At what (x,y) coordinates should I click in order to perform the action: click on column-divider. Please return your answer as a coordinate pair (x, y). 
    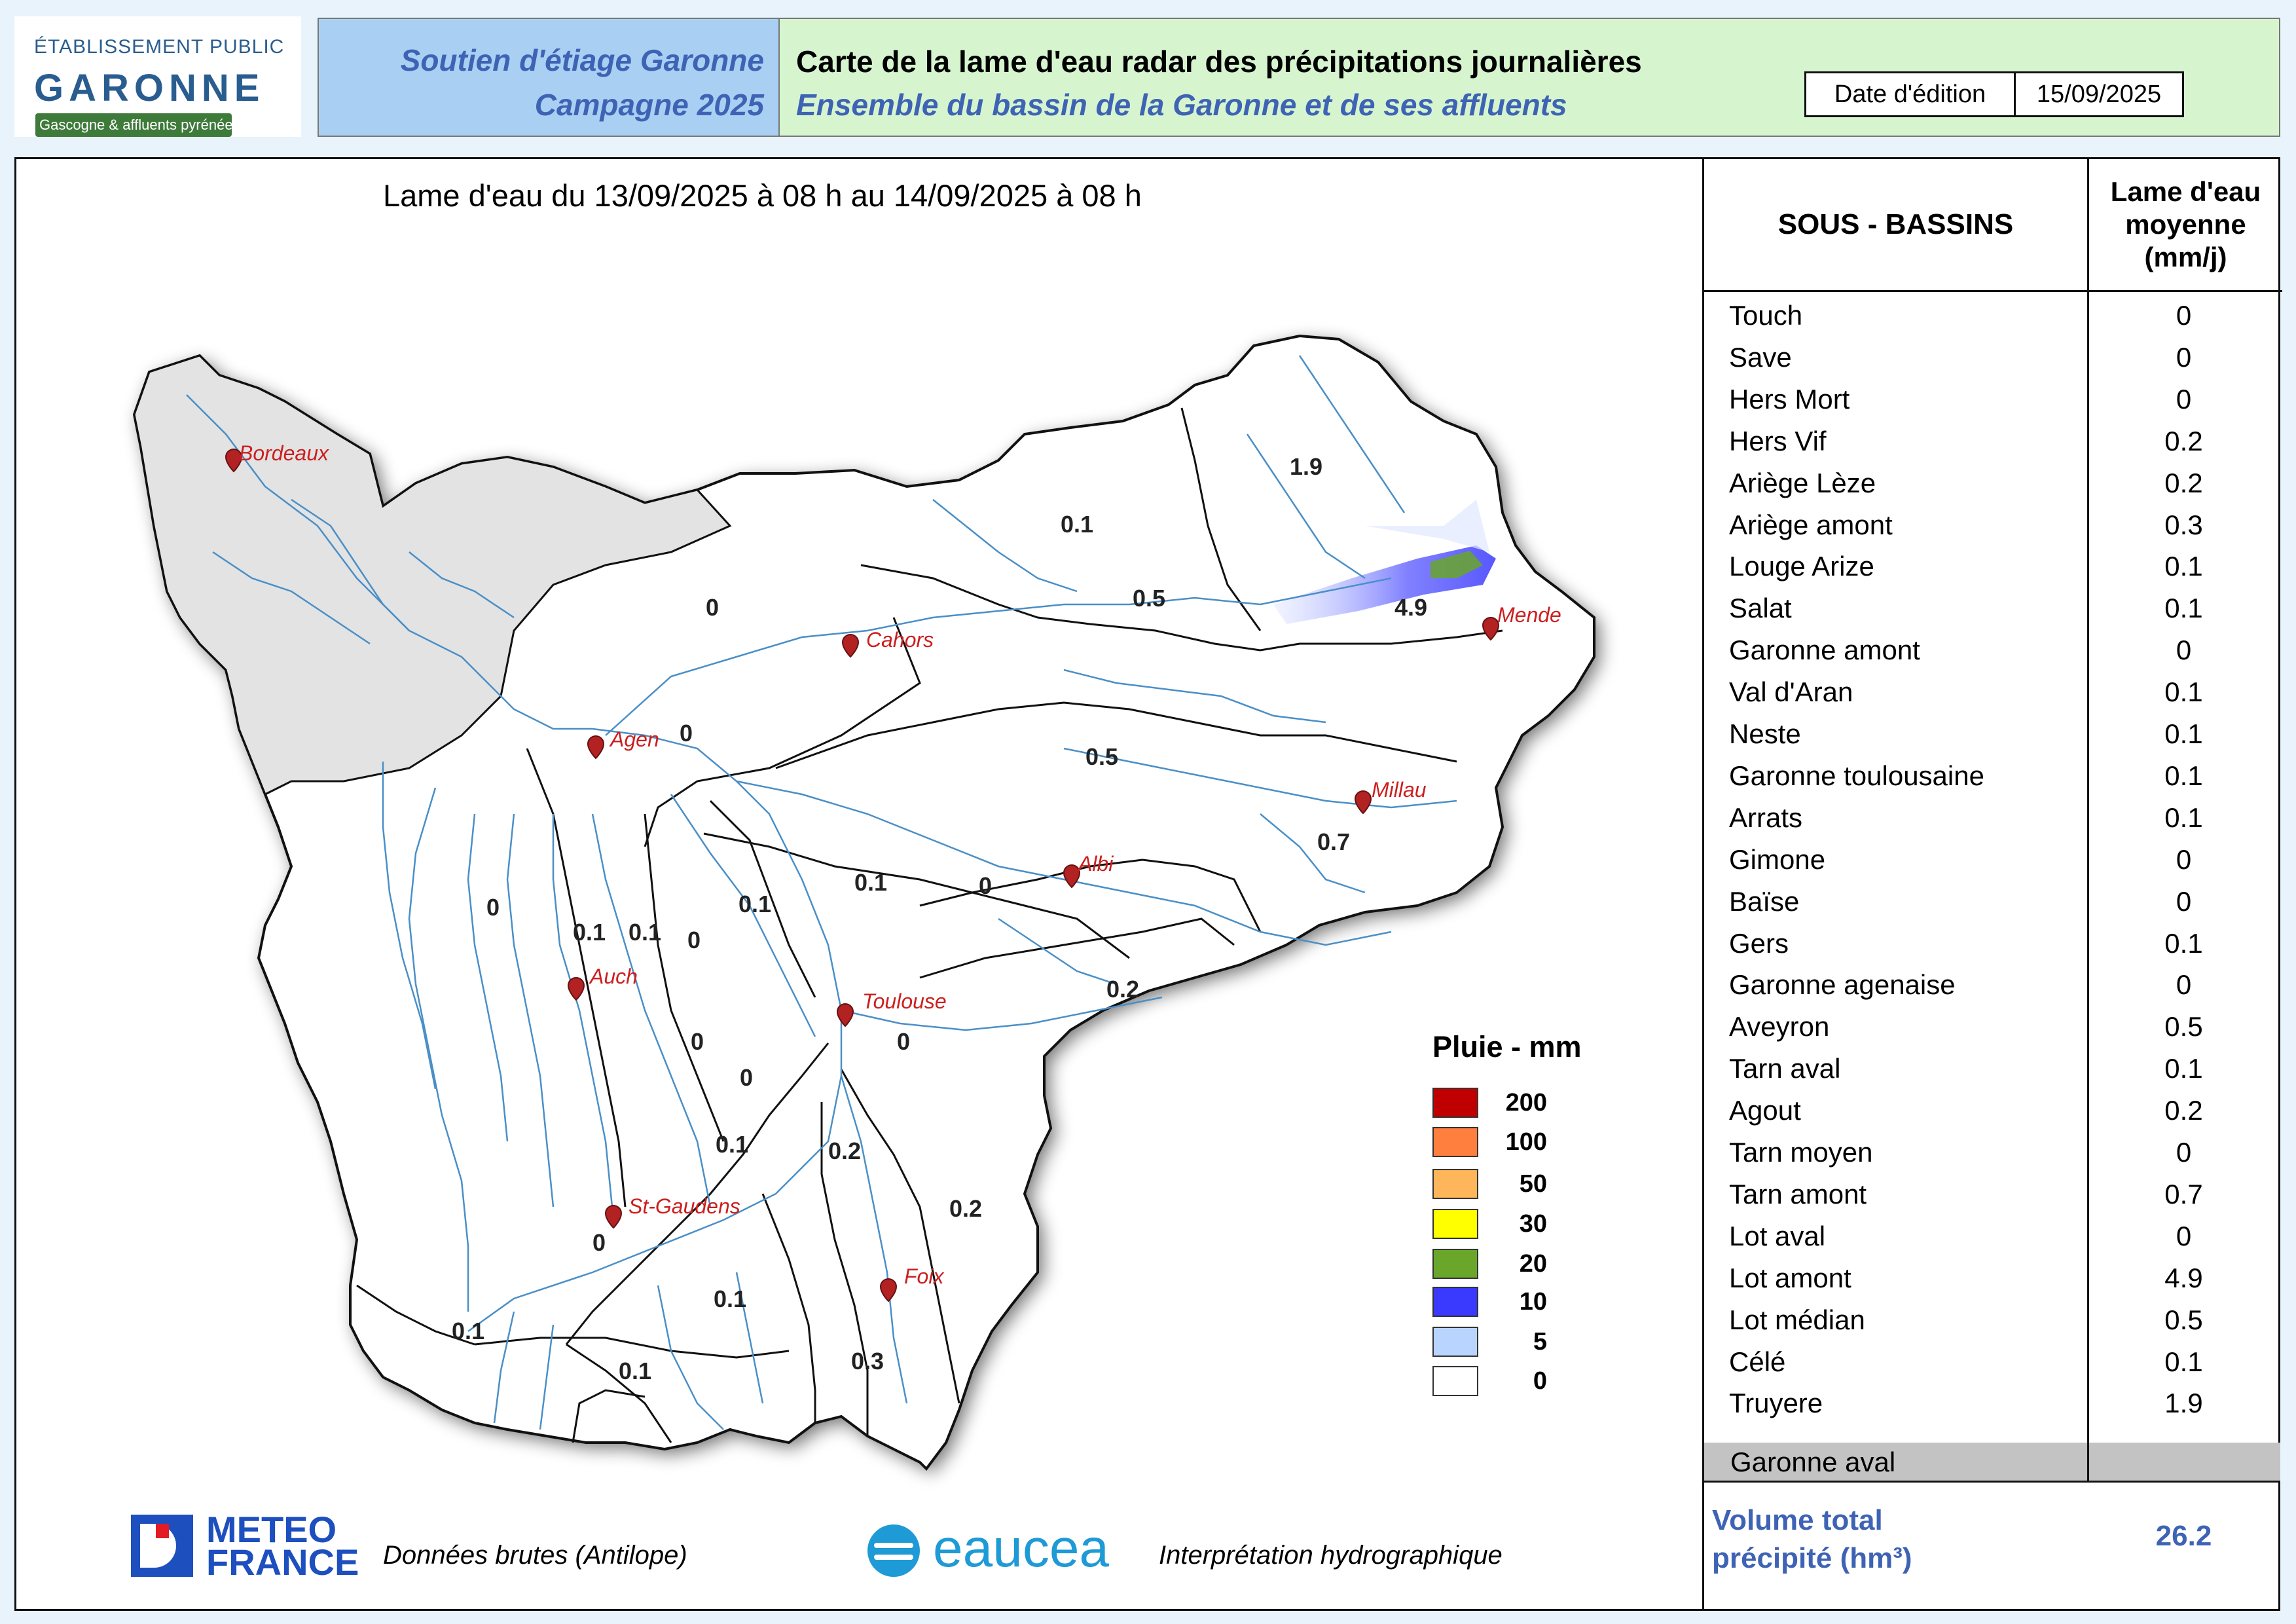
    Looking at the image, I should click on (2088, 866).